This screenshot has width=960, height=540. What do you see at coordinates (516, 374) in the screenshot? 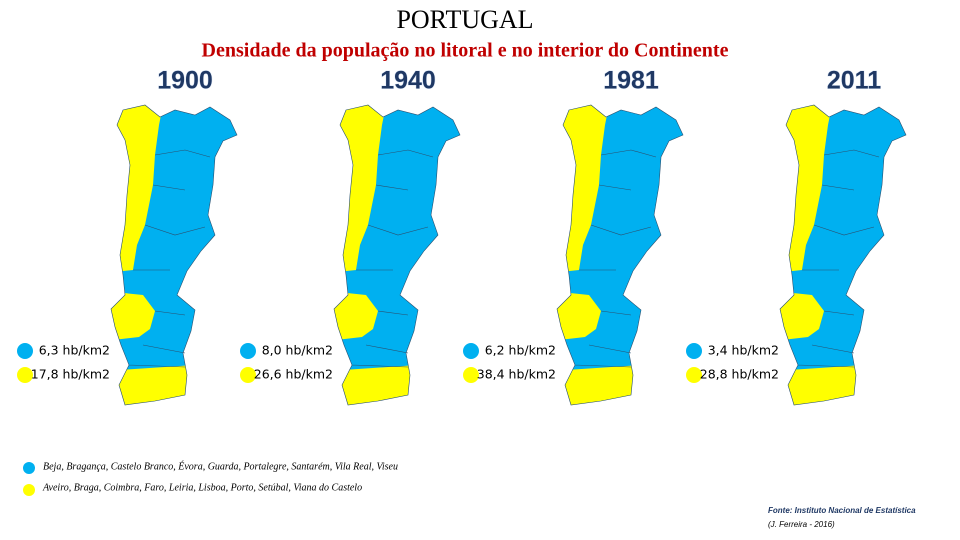
I see `litoral-density: 38,4 hb/km2` at bounding box center [516, 374].